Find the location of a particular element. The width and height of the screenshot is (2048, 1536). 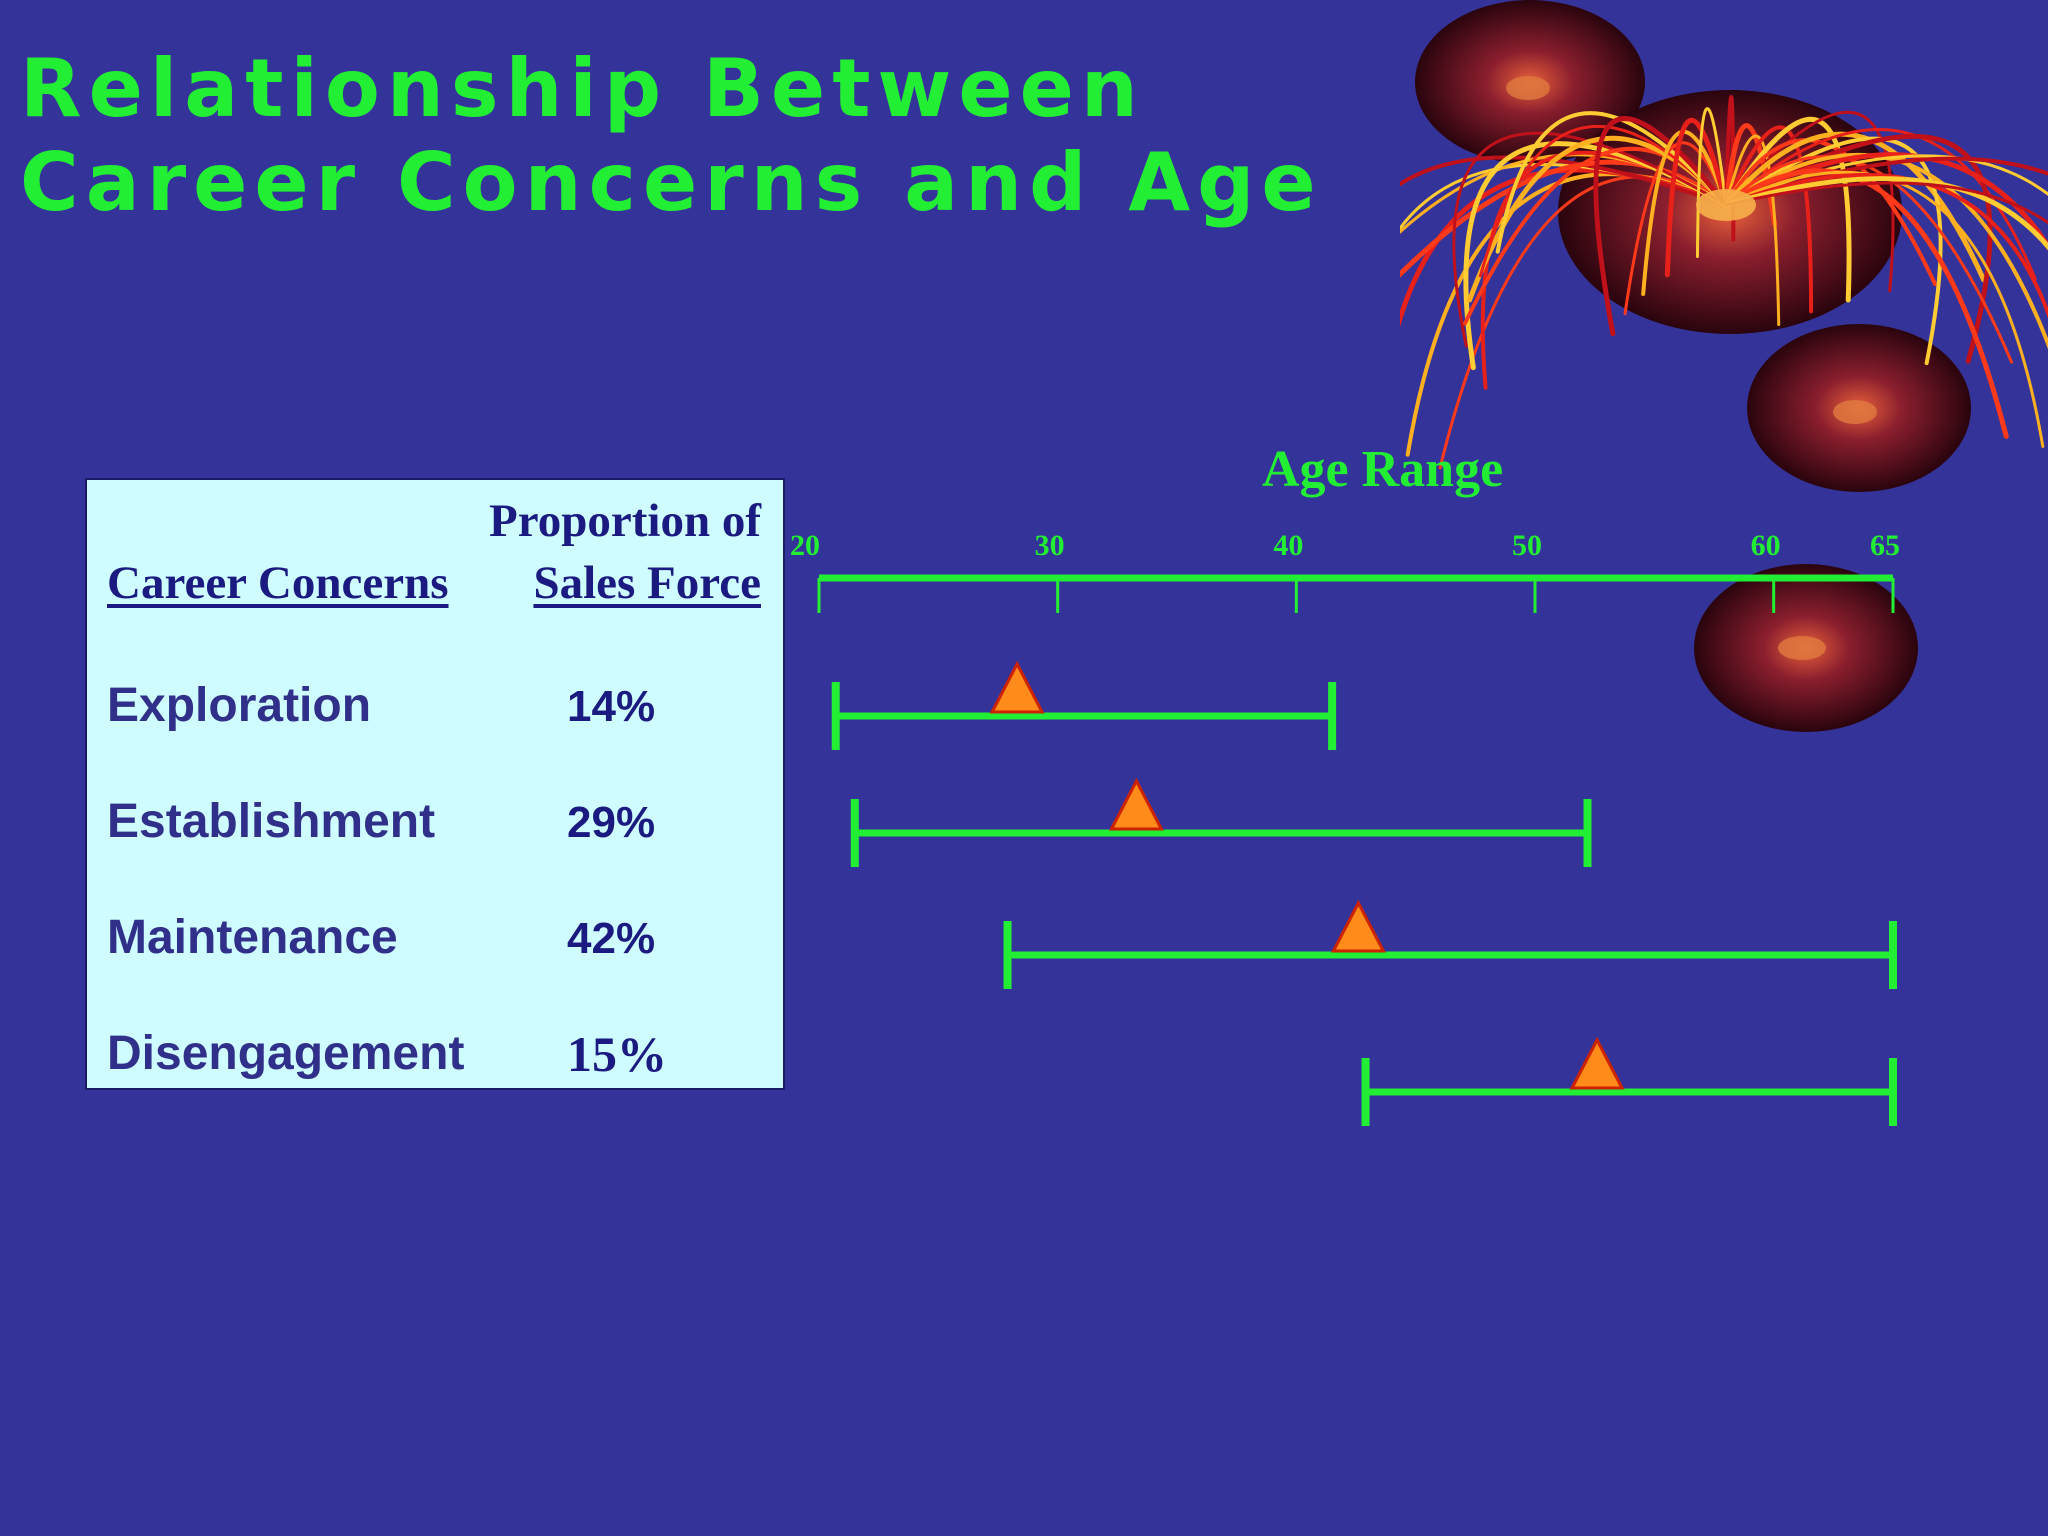

header-career-concerns: Career Concerns is located at coordinates (278, 583).